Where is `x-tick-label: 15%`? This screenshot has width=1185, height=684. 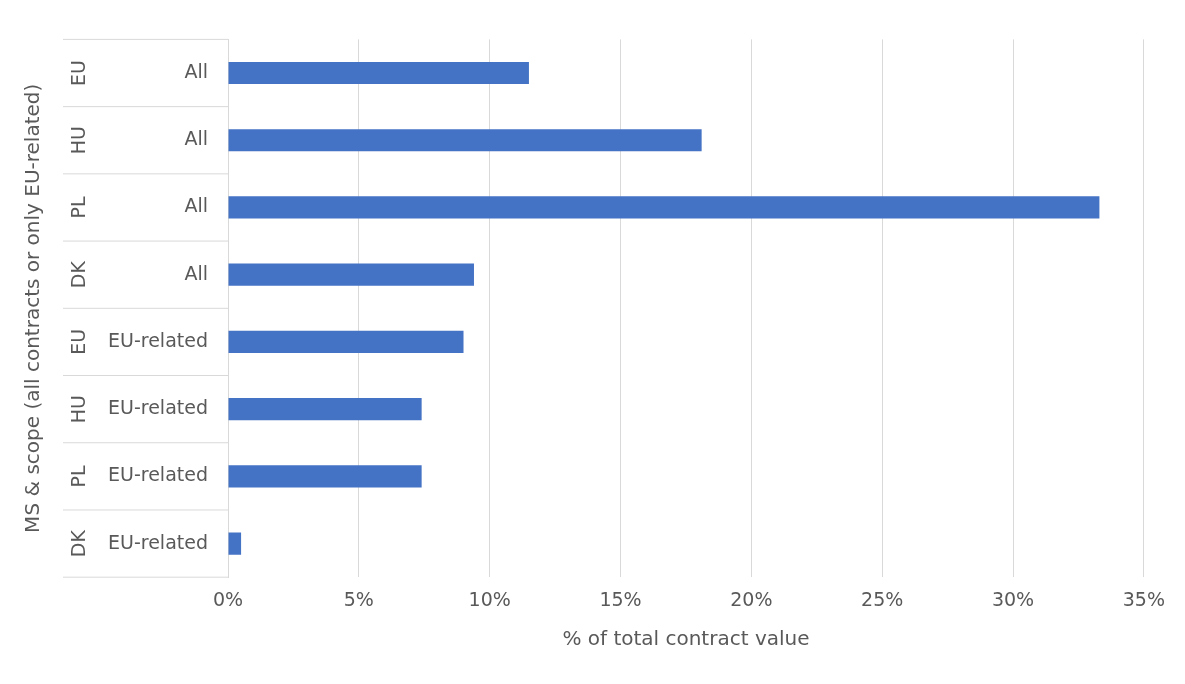 x-tick-label: 15% is located at coordinates (620, 598).